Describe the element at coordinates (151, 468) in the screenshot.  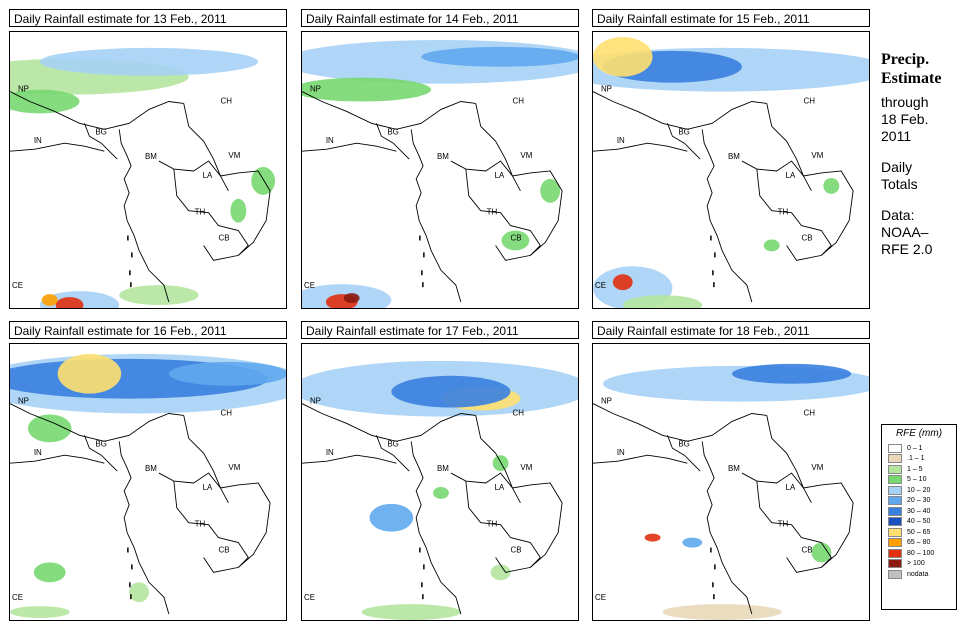
I see `country-label-bm: BM` at that location.